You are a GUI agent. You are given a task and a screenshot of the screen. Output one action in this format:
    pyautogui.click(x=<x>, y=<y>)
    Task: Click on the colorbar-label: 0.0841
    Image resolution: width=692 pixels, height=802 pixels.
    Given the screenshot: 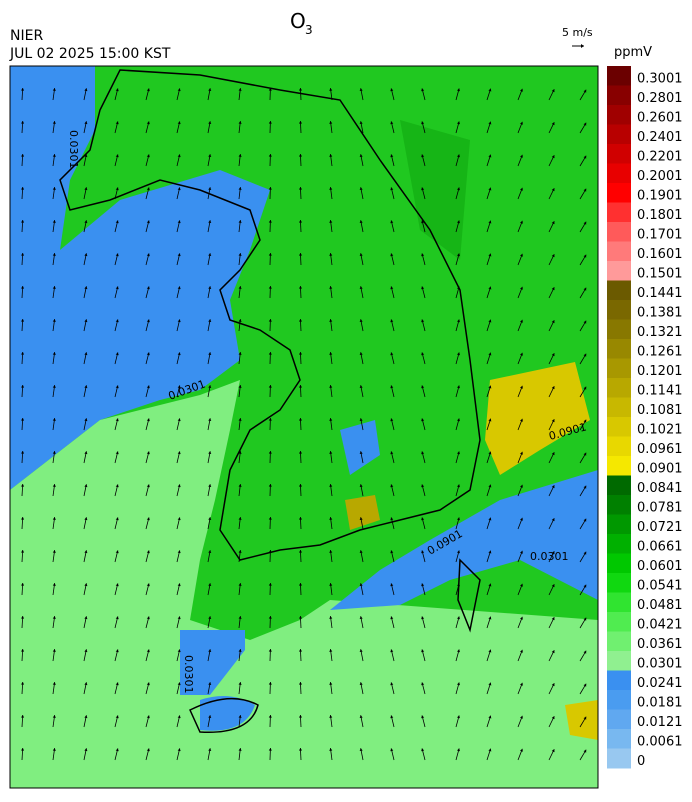 What is the action you would take?
    pyautogui.click(x=660, y=488)
    